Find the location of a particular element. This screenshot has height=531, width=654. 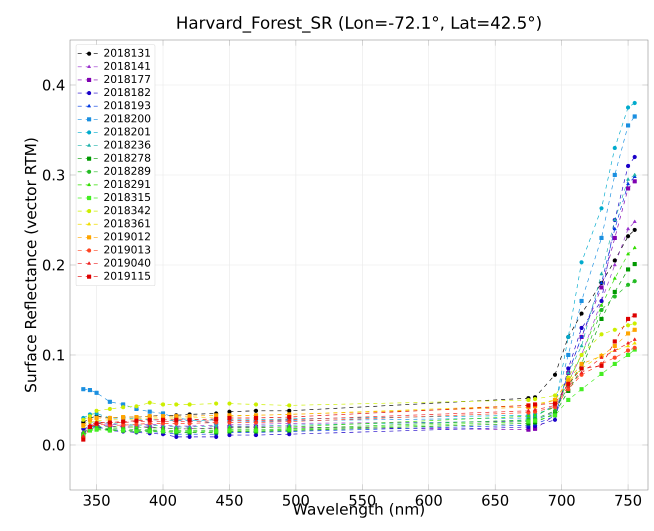

legend-label: 2018278 is located at coordinates (127, 158).